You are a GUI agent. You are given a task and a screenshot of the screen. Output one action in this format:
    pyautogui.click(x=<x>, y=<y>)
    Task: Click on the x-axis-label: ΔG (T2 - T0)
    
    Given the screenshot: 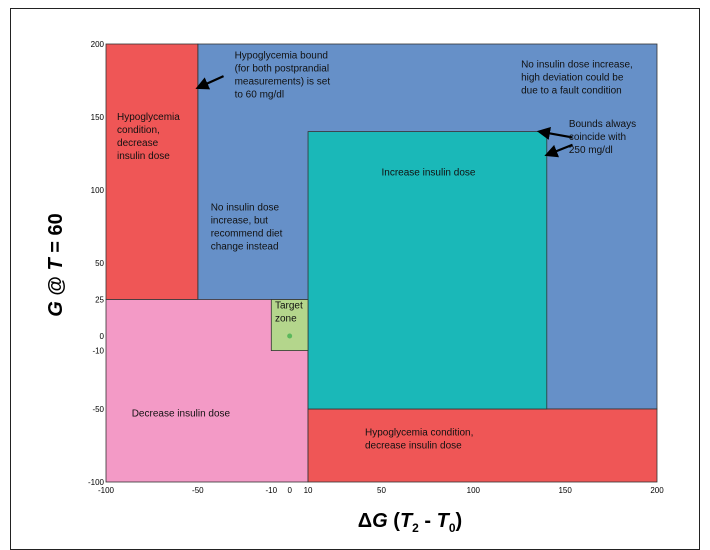 What is the action you would take?
    pyautogui.click(x=410, y=522)
    